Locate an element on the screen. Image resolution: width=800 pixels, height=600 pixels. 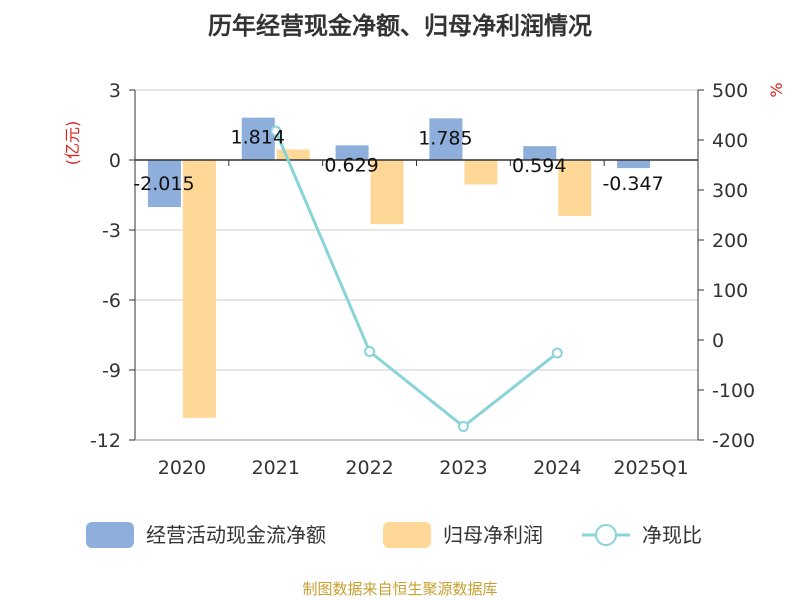
cashflow-value-label: -0.347 is located at coordinates (632, 184).